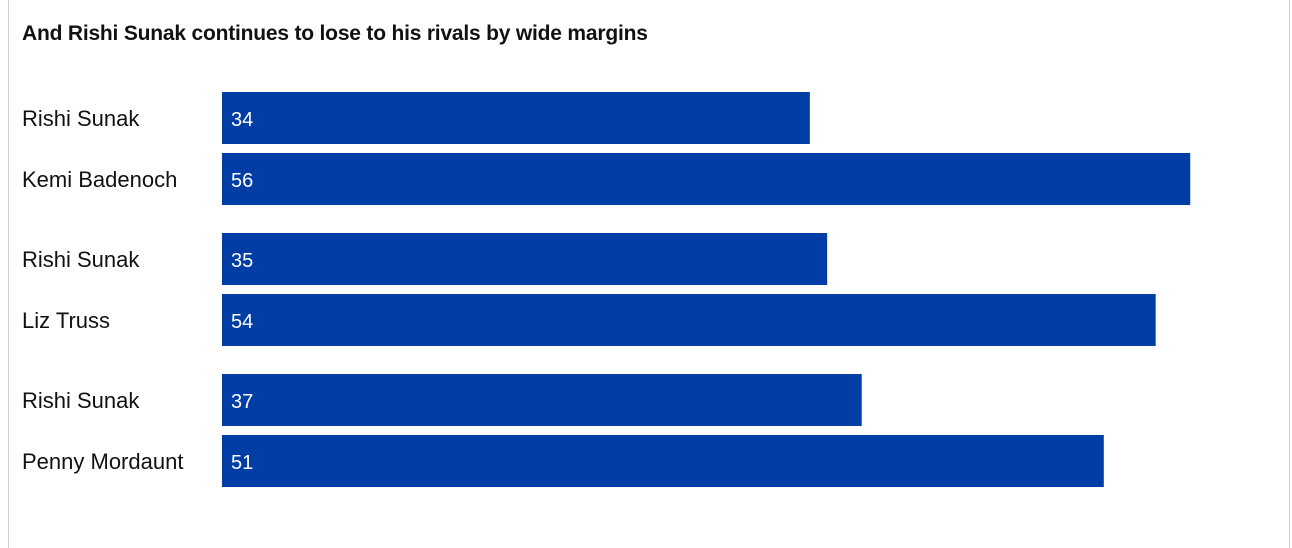  I want to click on value-label: 54, so click(242, 322).